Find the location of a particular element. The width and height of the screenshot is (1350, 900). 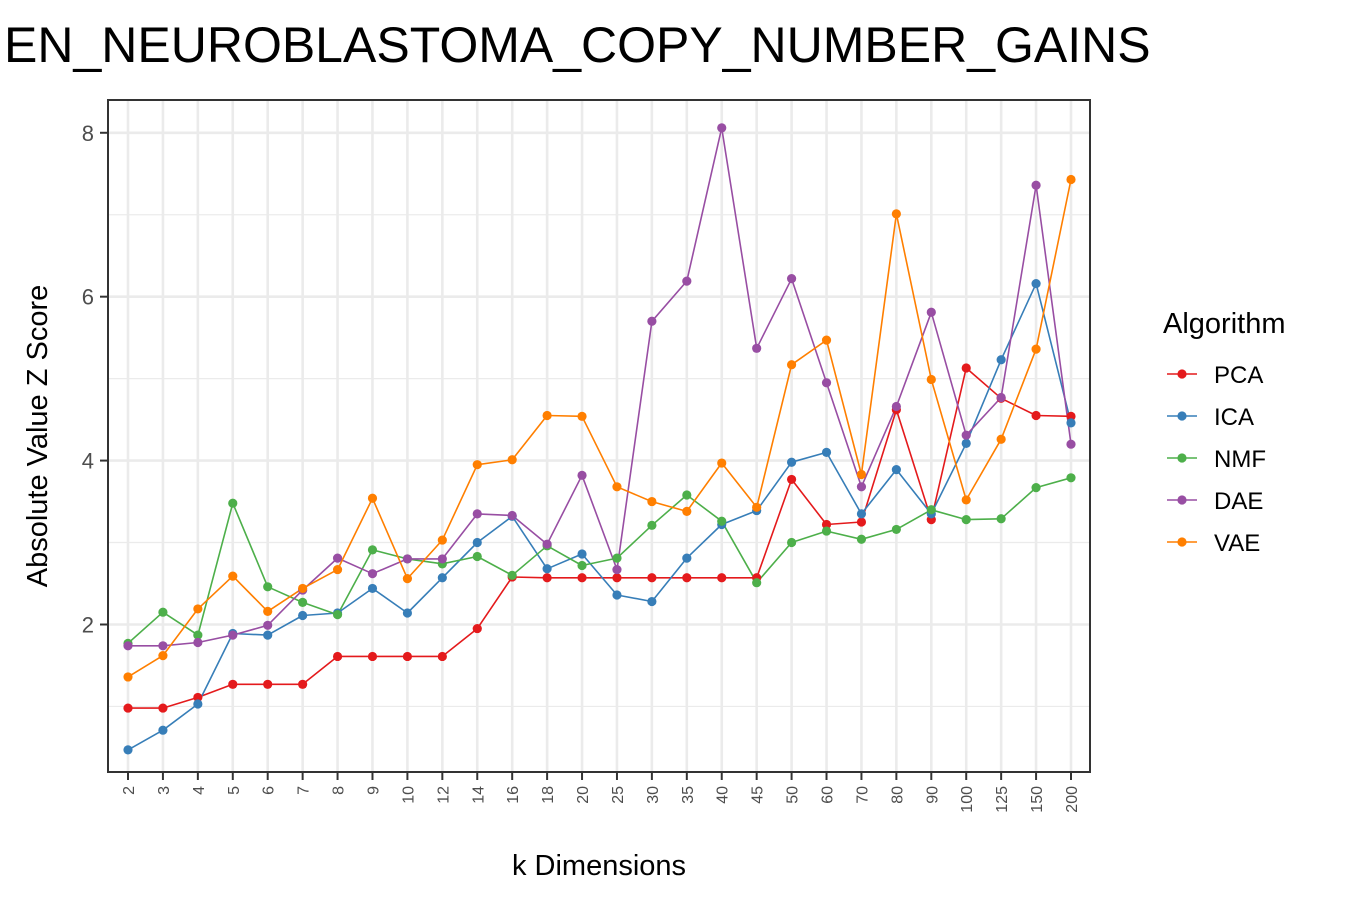

y-tick-label: 6 is located at coordinates (88, 297).